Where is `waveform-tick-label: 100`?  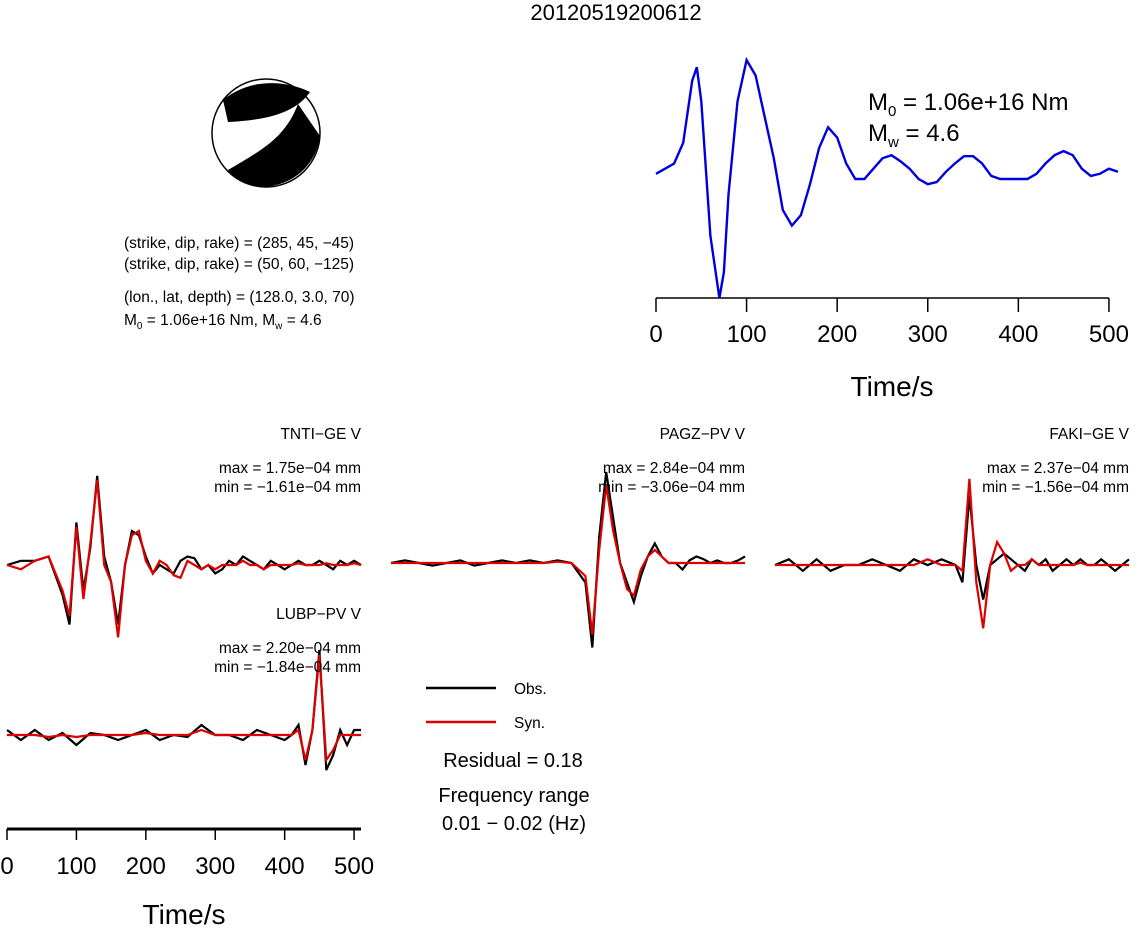
waveform-tick-label: 100 is located at coordinates (76, 866).